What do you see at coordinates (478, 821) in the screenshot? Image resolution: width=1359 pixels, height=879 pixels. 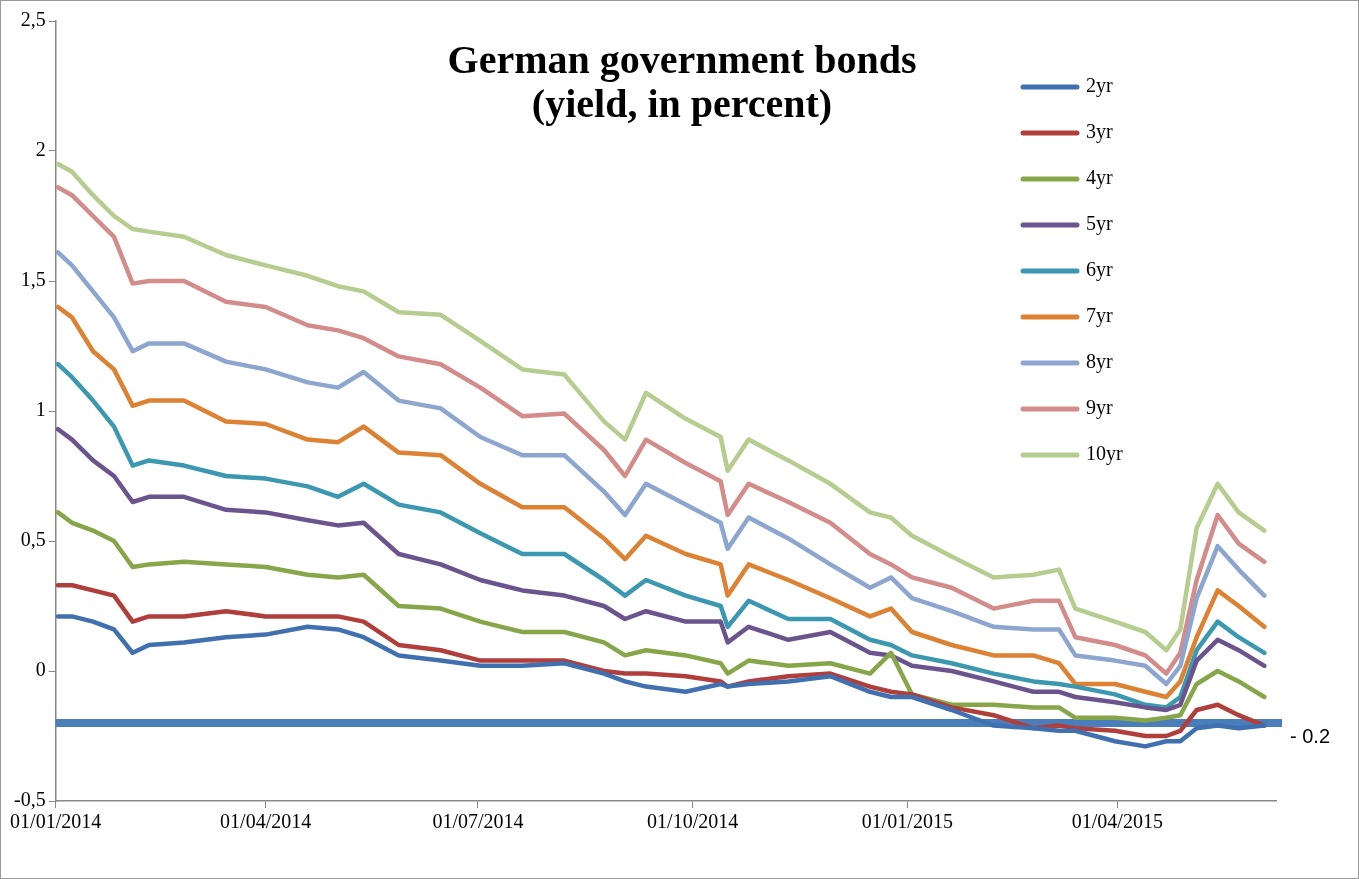 I see `x-tick-label: 01/07/2014` at bounding box center [478, 821].